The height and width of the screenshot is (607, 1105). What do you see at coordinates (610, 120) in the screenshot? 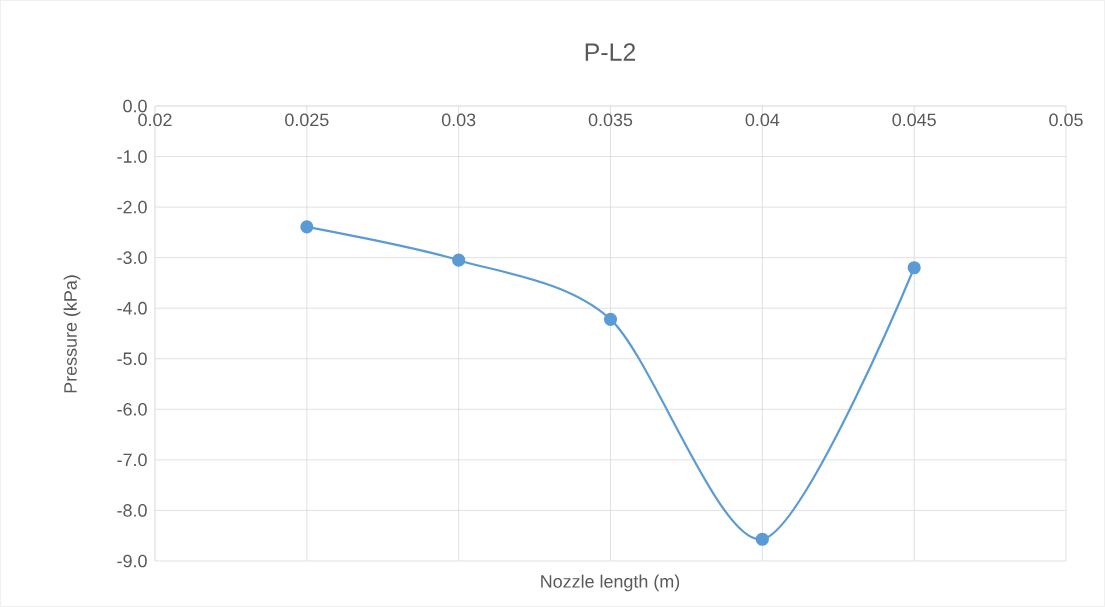
I see `x-tick-label: 0.035` at bounding box center [610, 120].